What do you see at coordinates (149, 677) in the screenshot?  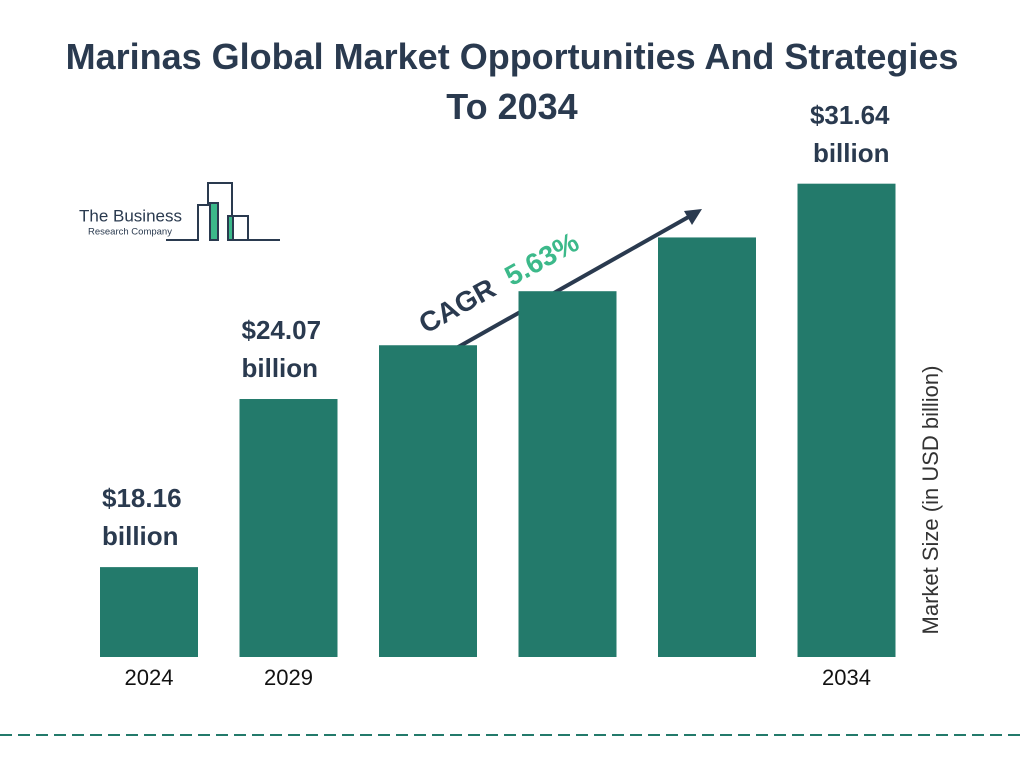 I see `x-tick-label: 2024` at bounding box center [149, 677].